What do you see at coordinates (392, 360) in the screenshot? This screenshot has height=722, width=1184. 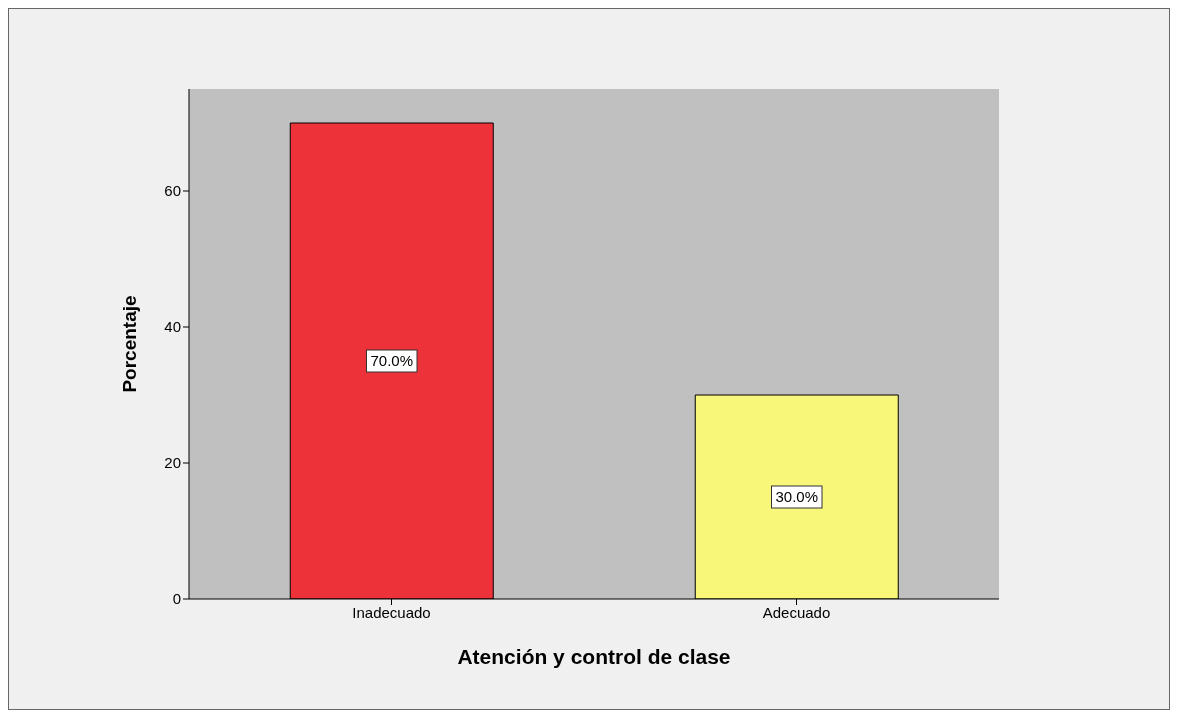 I see `data-label: 70.0%` at bounding box center [392, 360].